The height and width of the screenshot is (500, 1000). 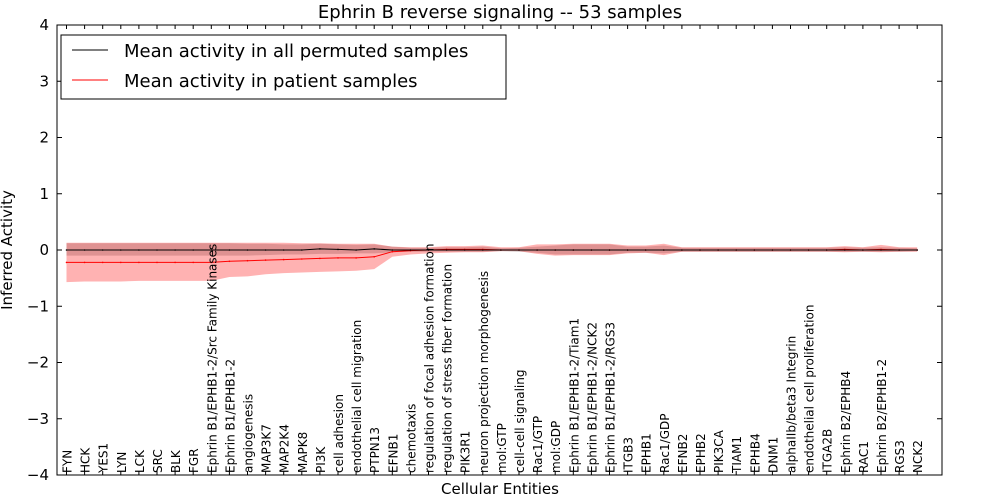 I want to click on x-tick-label: PI3K, so click(x=321, y=459).